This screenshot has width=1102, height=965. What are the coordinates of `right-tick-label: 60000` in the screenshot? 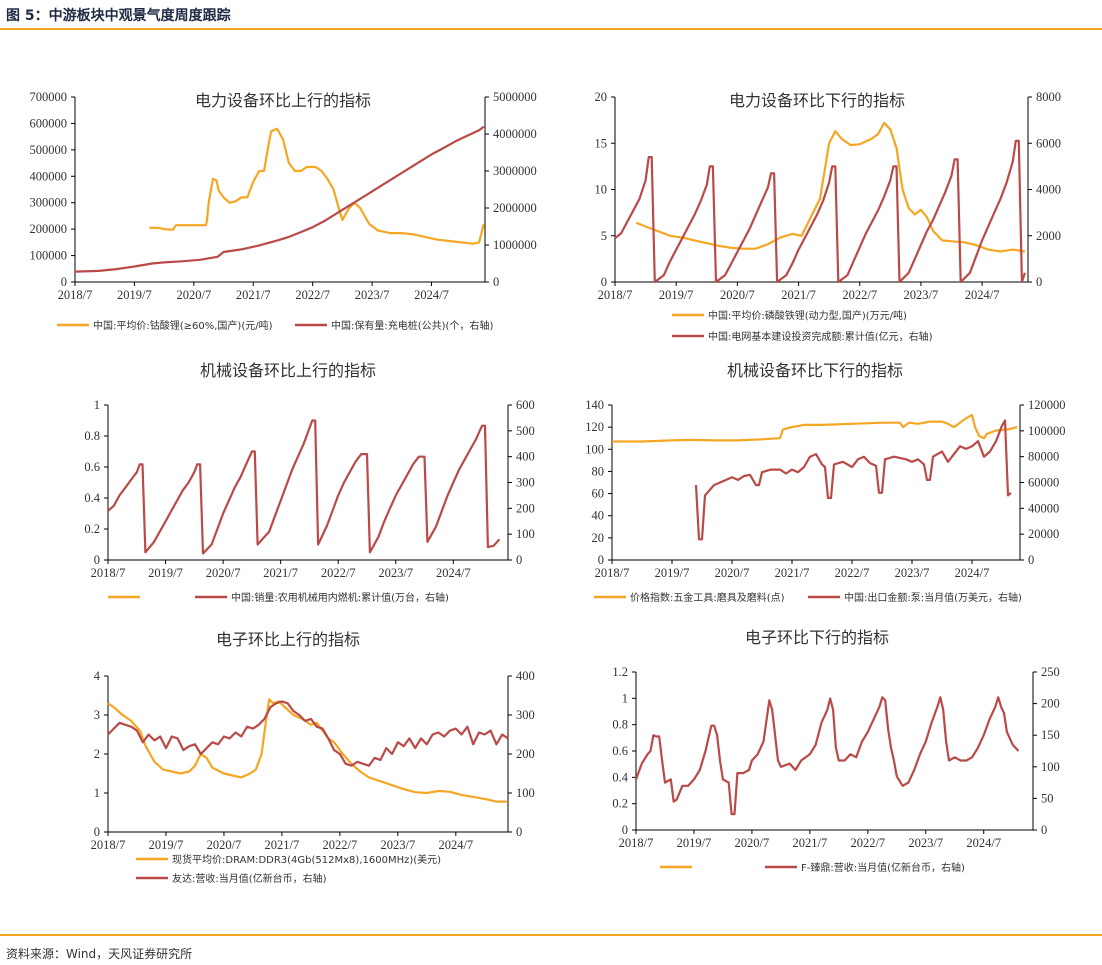 It's located at (1043, 483).